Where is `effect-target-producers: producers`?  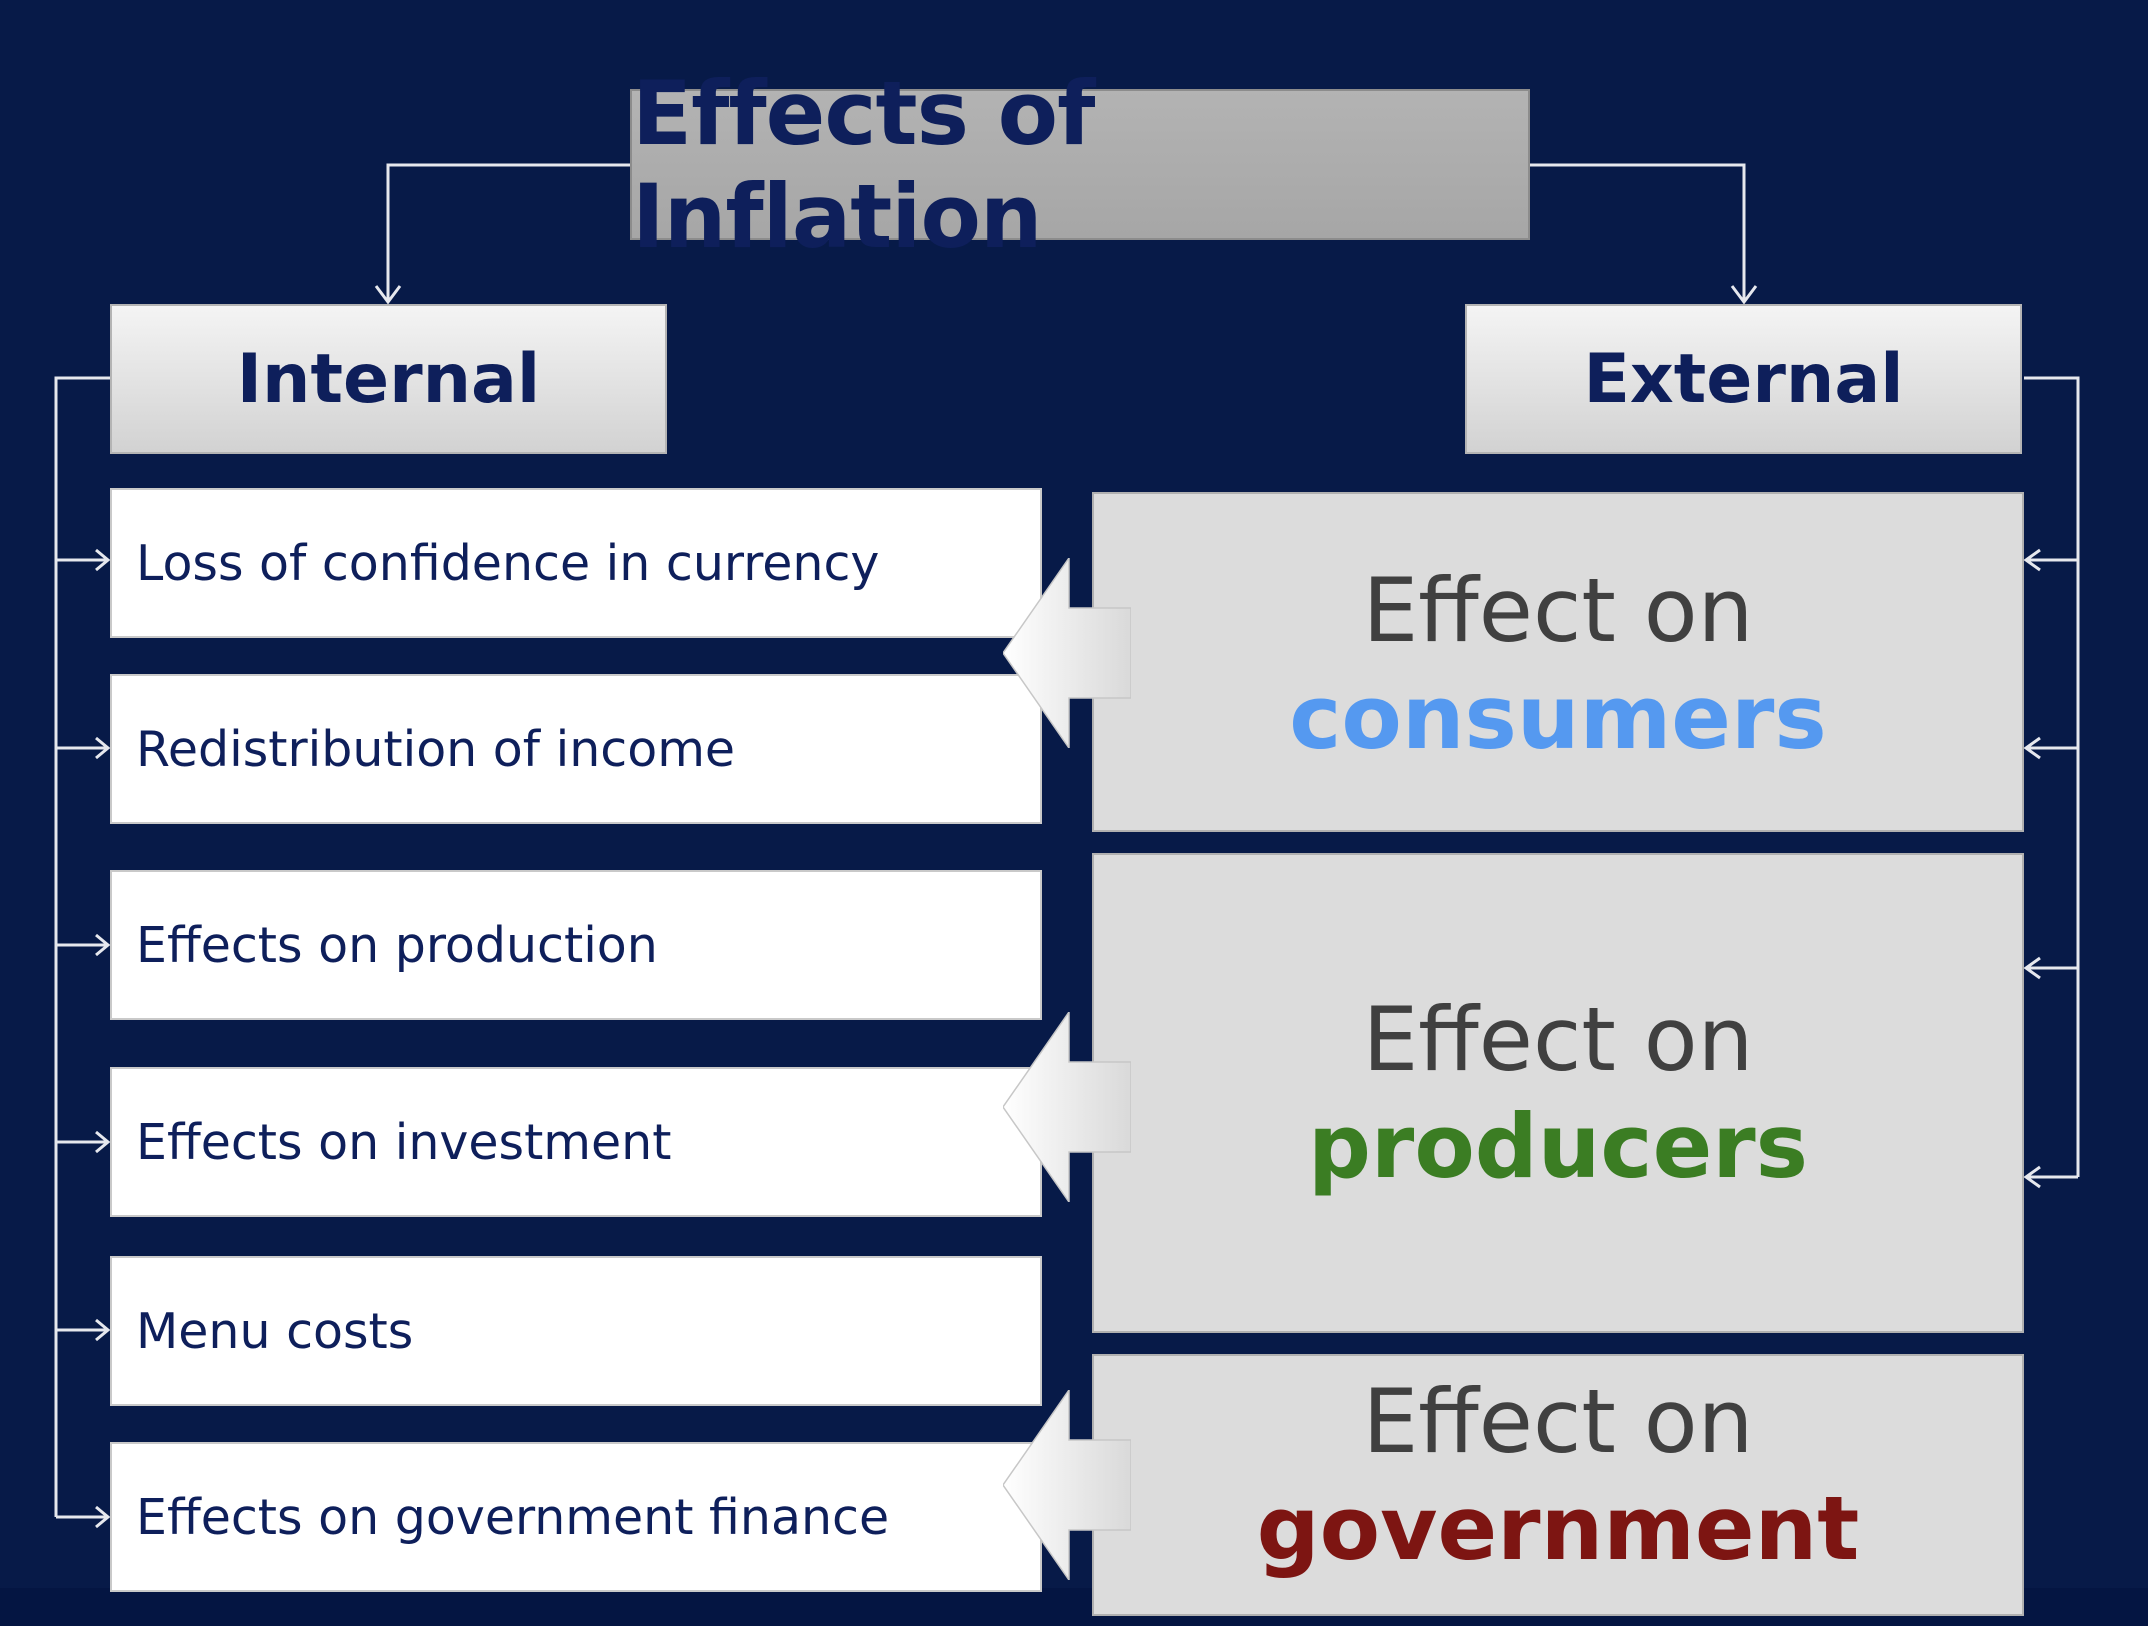
effect-target-producers: producers is located at coordinates (1558, 1146).